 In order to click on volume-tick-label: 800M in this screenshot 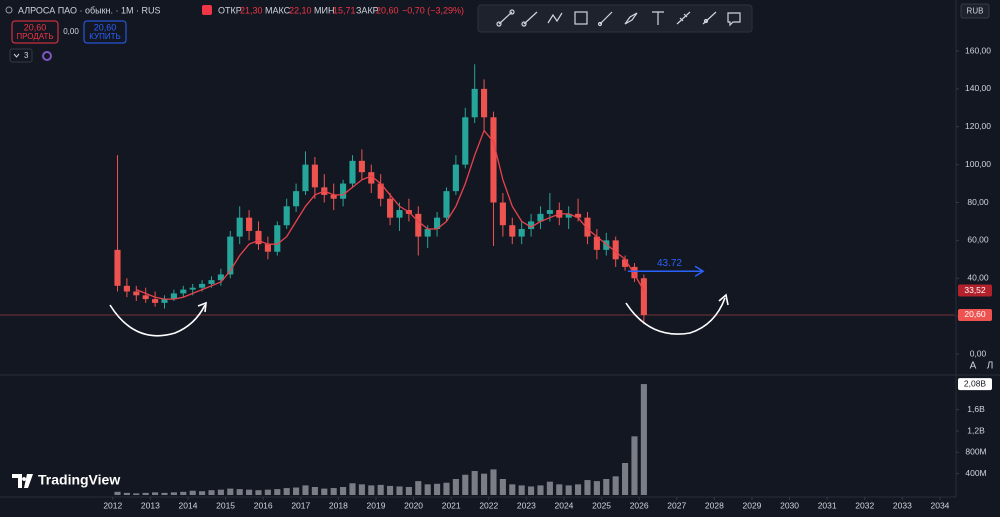, I will do `click(975, 452)`.